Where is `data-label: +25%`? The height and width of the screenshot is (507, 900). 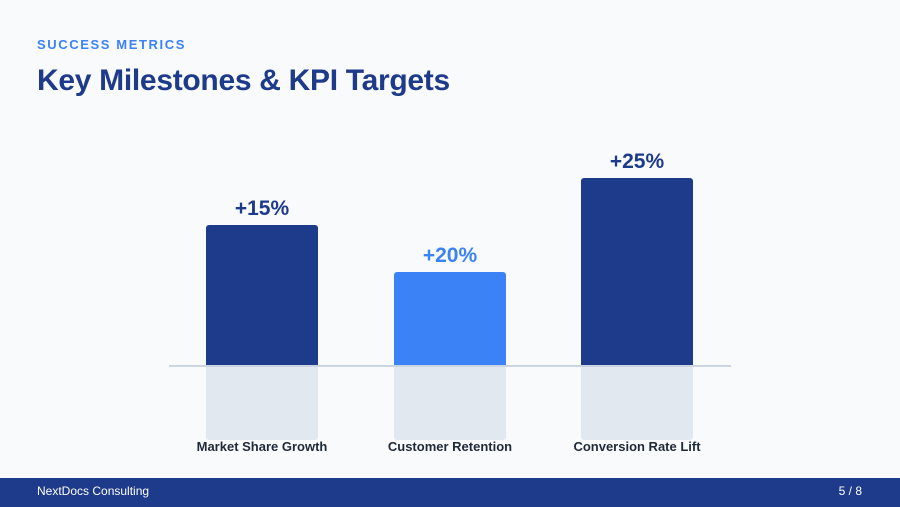 data-label: +25% is located at coordinates (637, 161).